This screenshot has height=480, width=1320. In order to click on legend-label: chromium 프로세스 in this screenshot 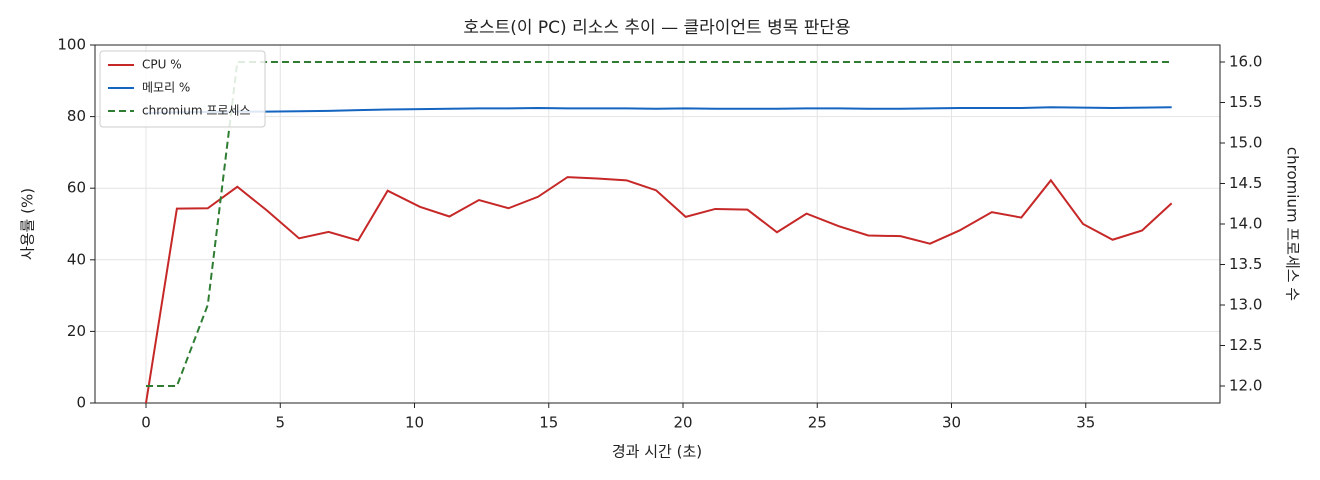, I will do `click(196, 111)`.